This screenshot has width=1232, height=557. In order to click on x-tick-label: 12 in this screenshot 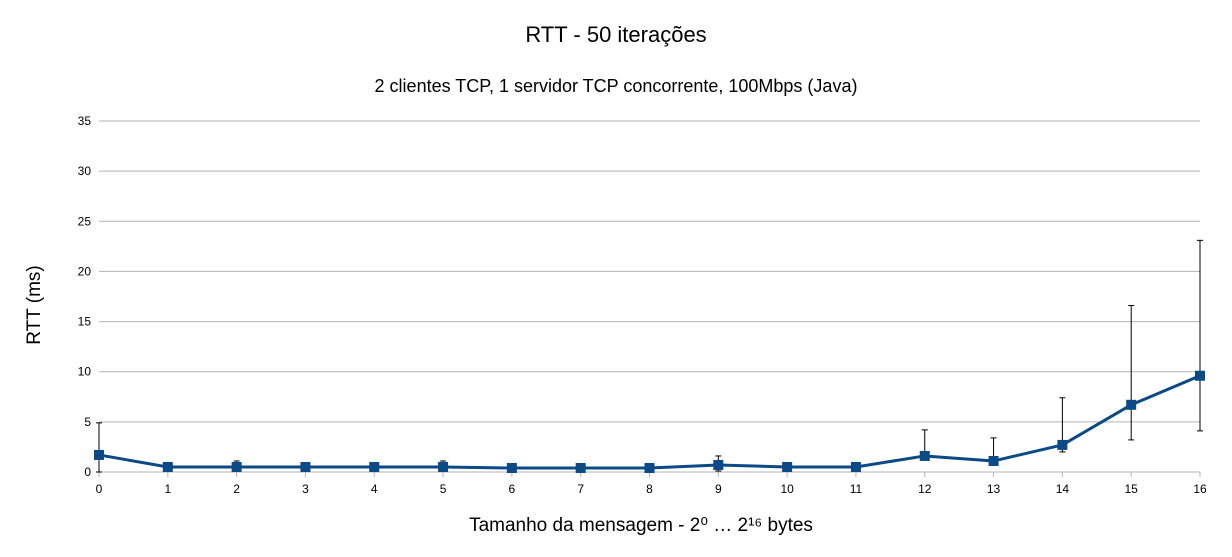, I will do `click(925, 489)`.